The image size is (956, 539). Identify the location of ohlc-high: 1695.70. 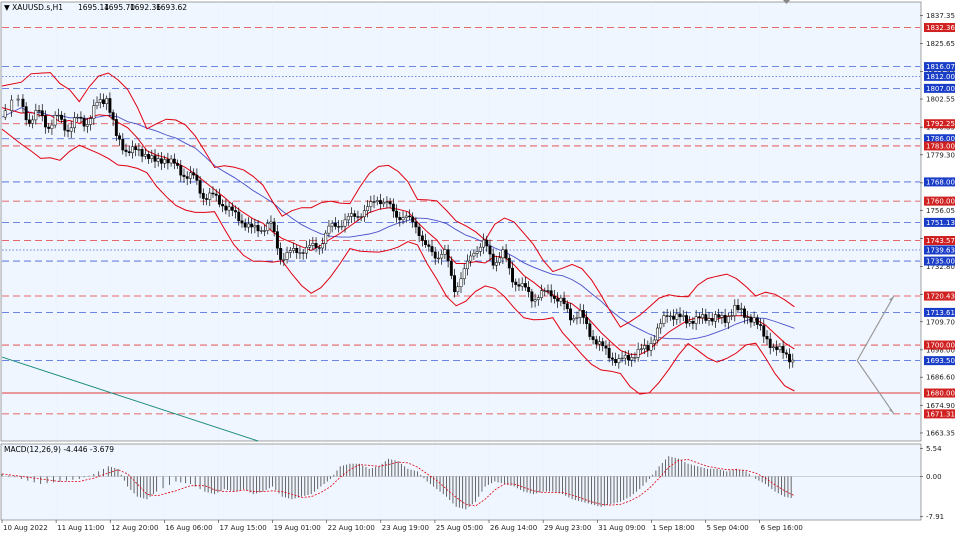
(119, 7).